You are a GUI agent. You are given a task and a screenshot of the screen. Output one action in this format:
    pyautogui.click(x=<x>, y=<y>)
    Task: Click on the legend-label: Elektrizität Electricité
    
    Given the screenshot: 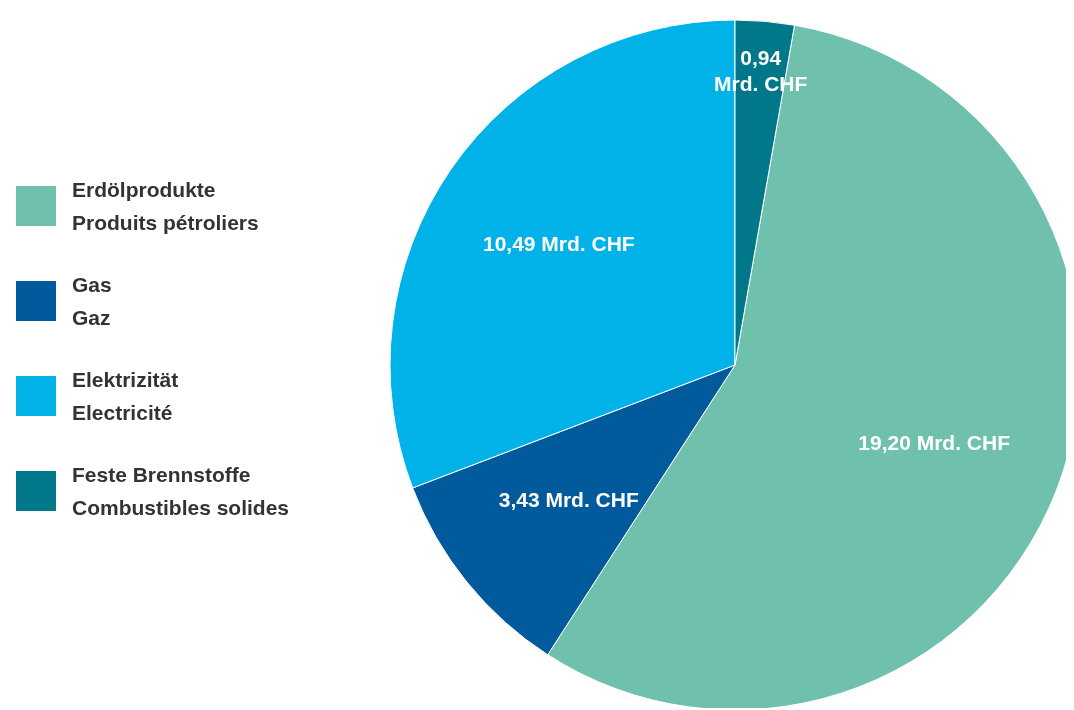 What is the action you would take?
    pyautogui.click(x=125, y=396)
    